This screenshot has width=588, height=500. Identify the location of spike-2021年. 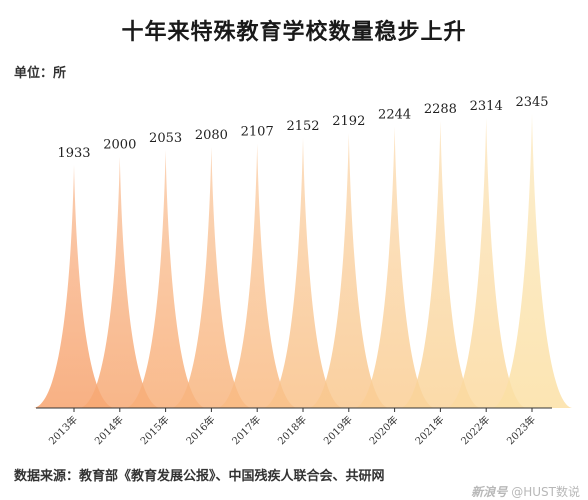
(440, 265).